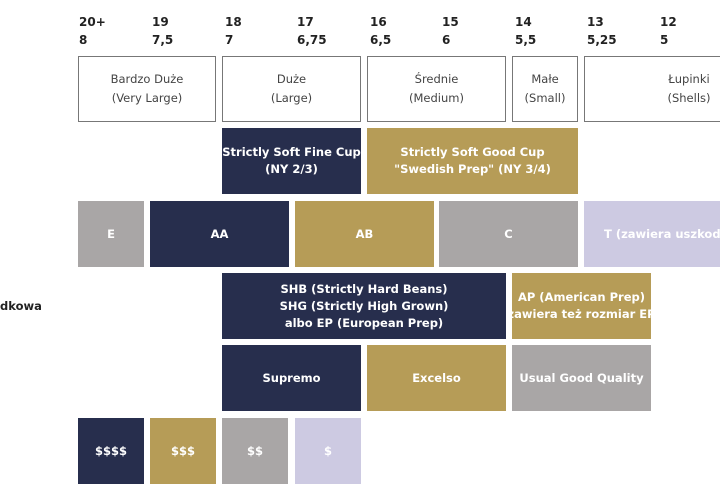 The image size is (720, 500). What do you see at coordinates (602, 40) in the screenshot?
I see `screen-mm: 5,25` at bounding box center [602, 40].